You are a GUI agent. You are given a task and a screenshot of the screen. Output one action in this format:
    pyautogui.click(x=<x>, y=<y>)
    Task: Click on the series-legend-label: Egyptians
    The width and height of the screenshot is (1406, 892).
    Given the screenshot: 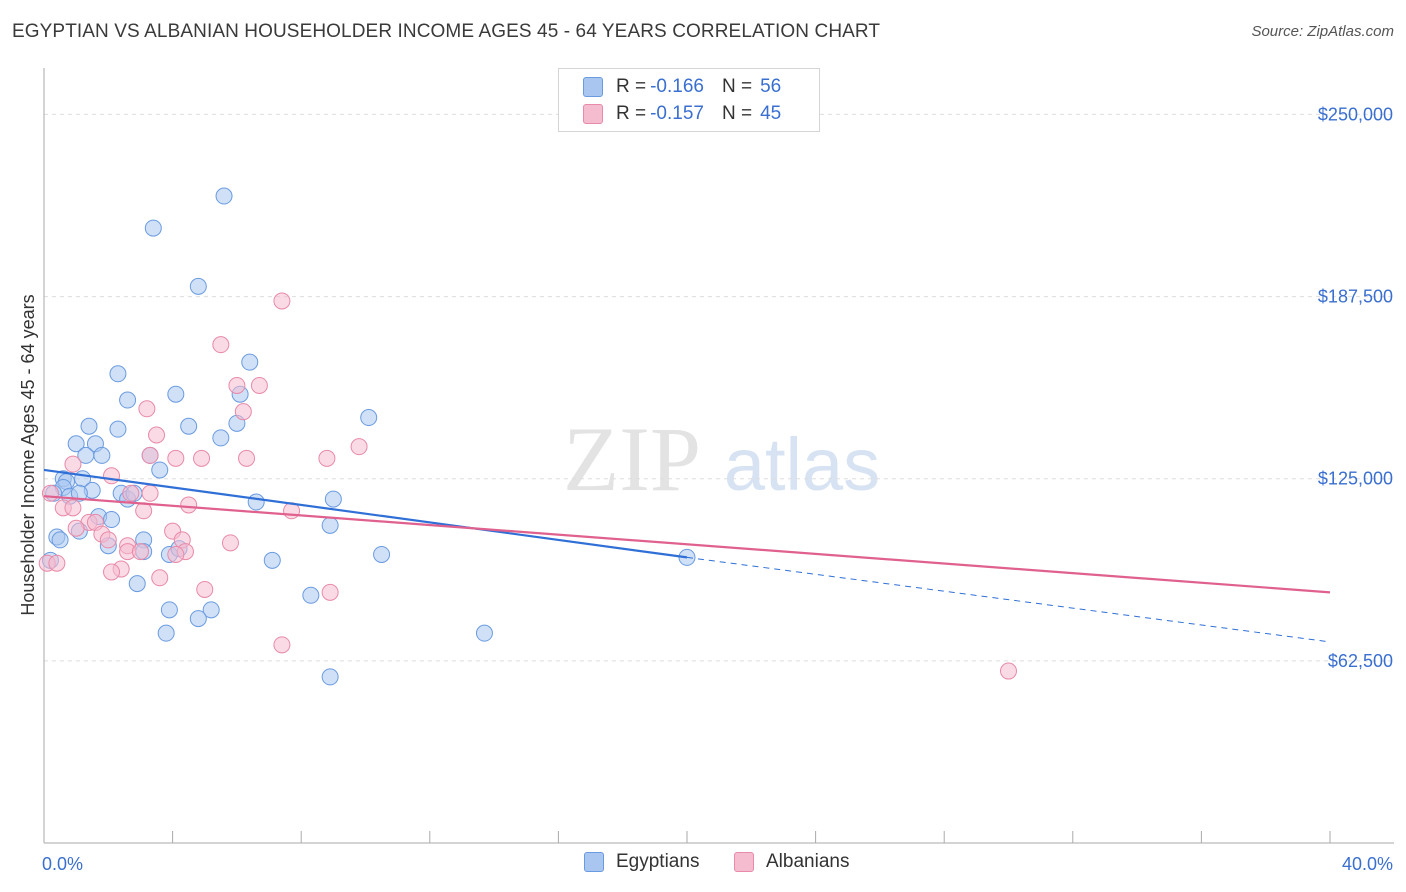 What is the action you would take?
    pyautogui.click(x=658, y=861)
    